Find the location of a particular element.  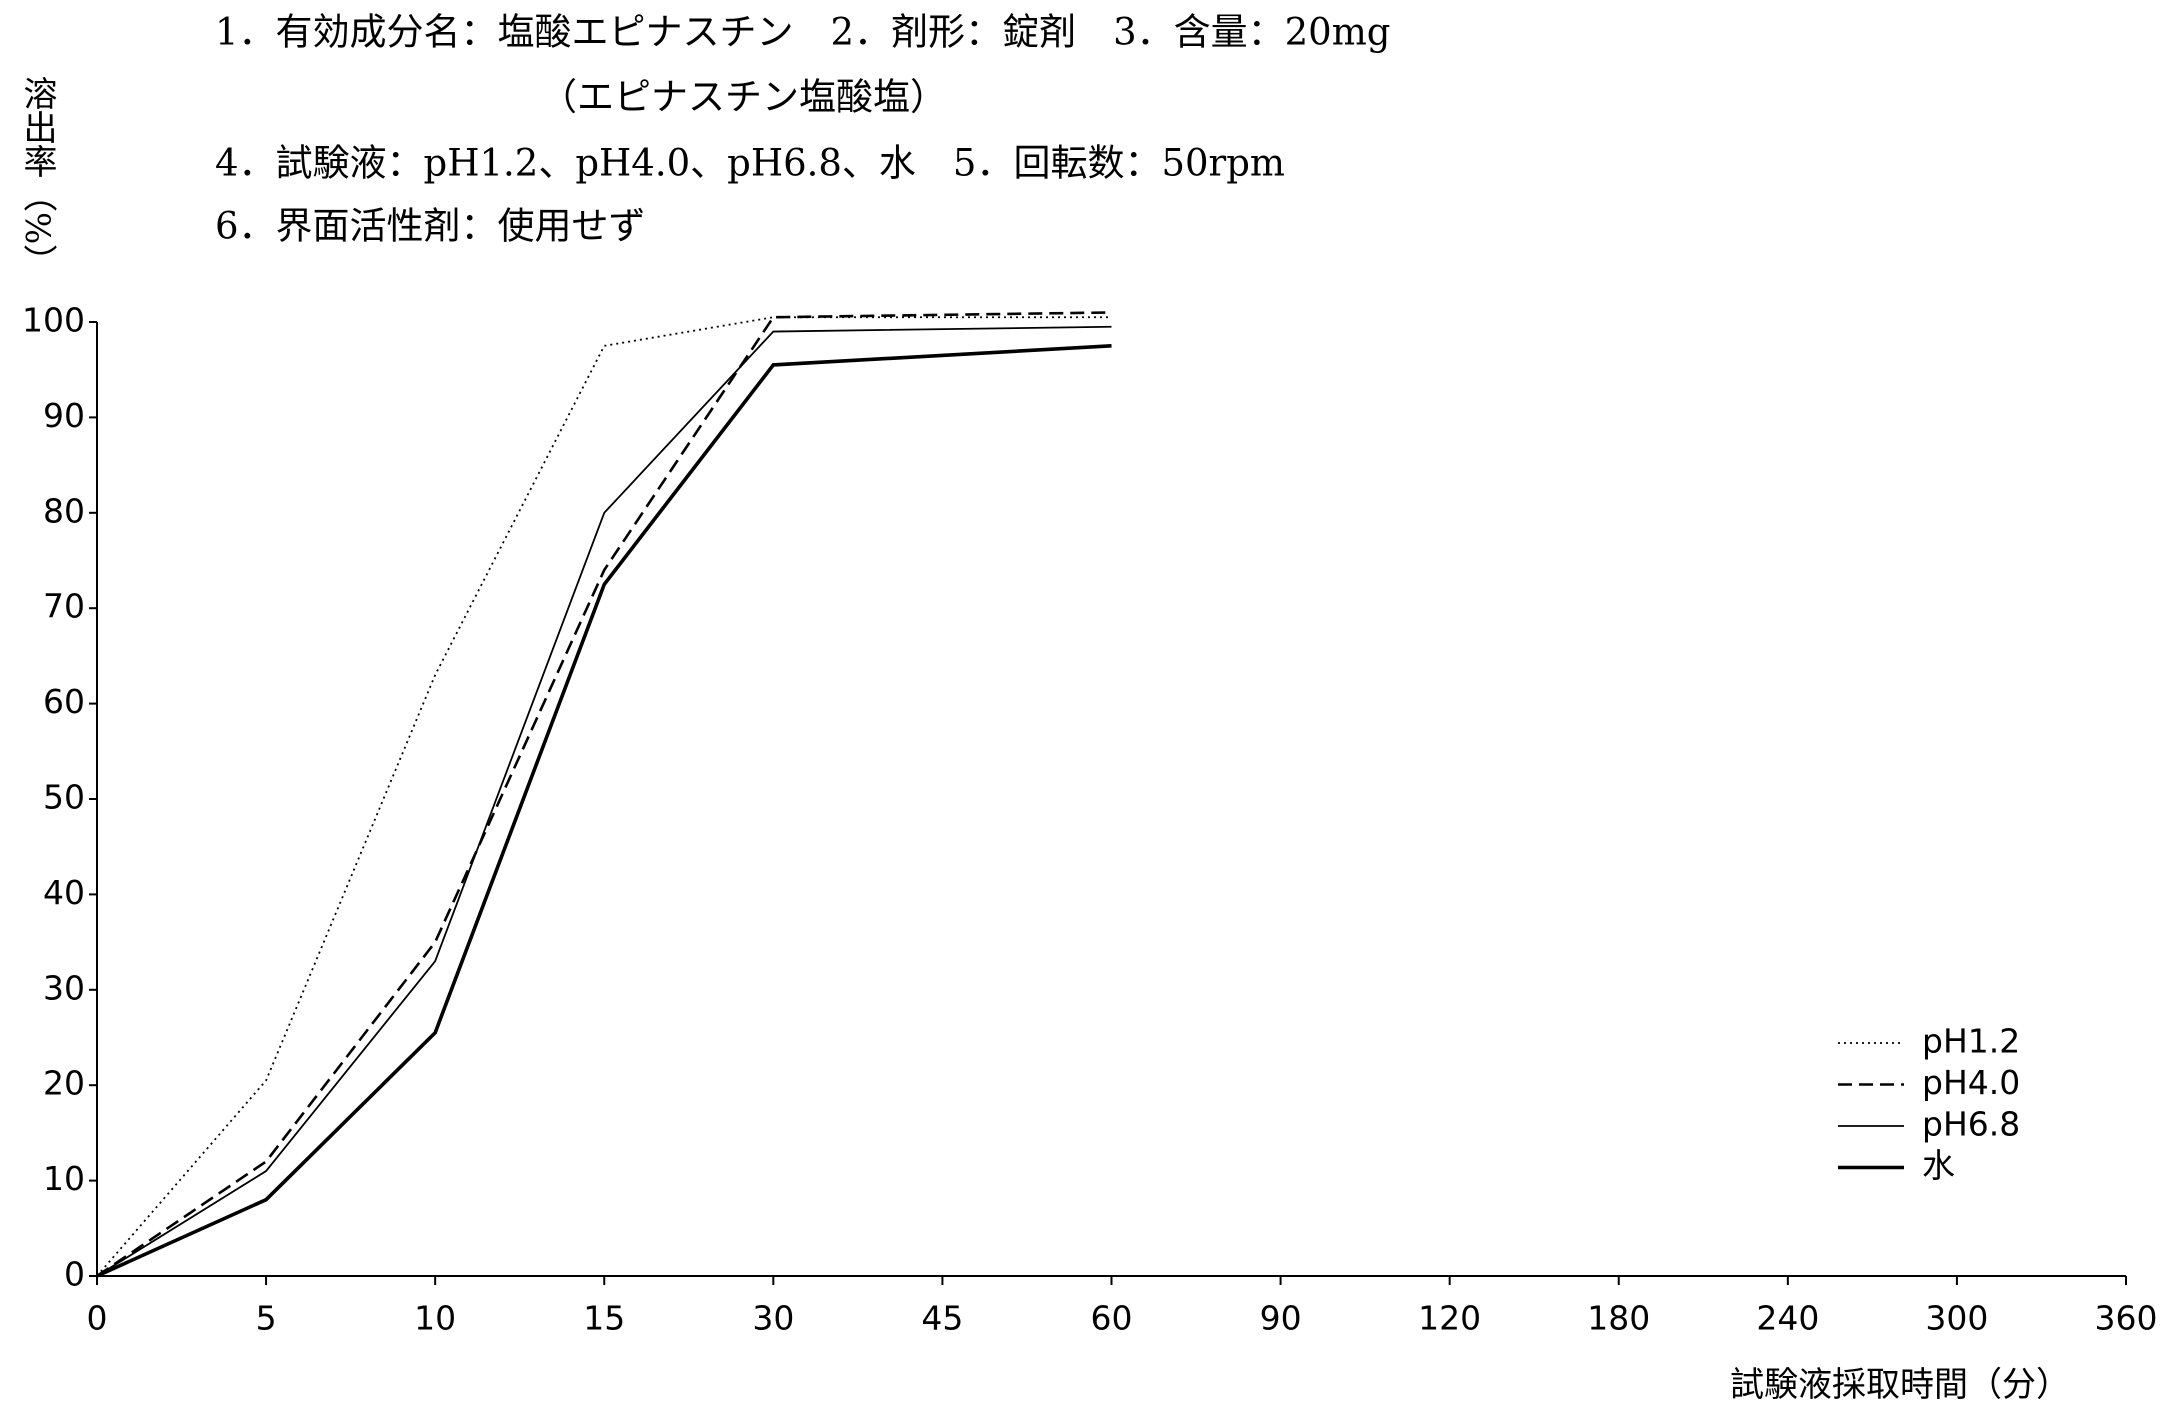

x-axis-label: 試験液採取時間（分） is located at coordinates (1900, 1385).